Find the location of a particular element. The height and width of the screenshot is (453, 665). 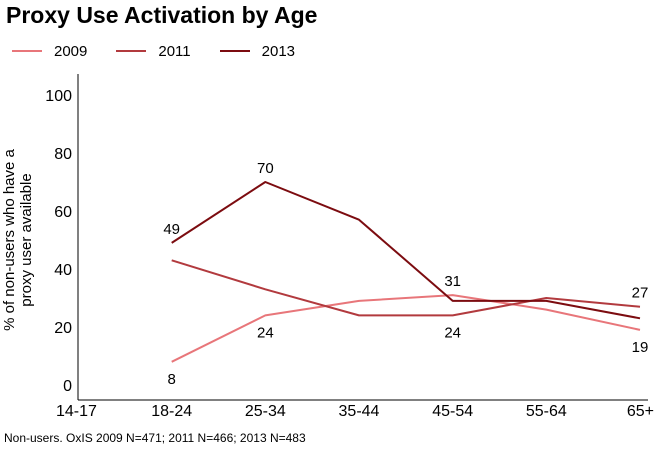

x-tick-labels: 14-17 18-24 25-34 35-44 45-54 55-64 65+ is located at coordinates (355, 411).